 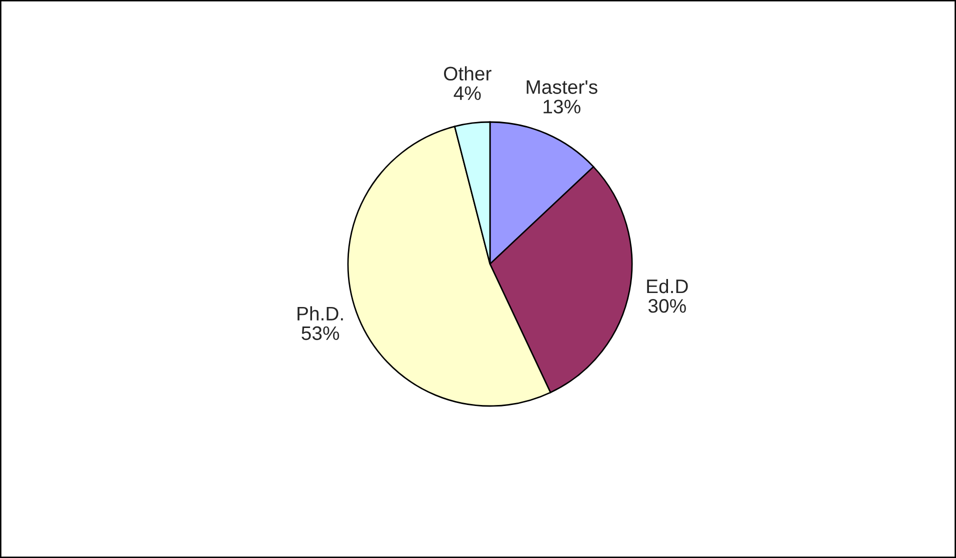 I want to click on data-label: 4%, so click(x=467, y=93).